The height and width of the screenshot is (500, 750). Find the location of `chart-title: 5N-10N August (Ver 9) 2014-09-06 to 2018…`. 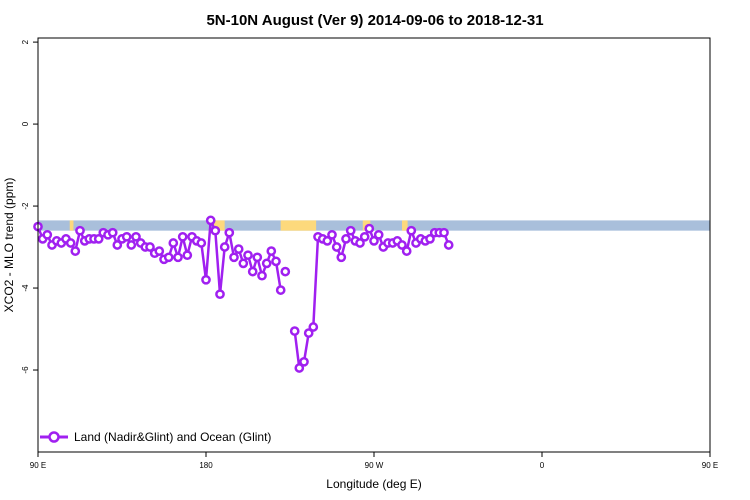

chart-title: 5N-10N August (Ver 9) 2014-09-06 to 2018… is located at coordinates (374, 20).